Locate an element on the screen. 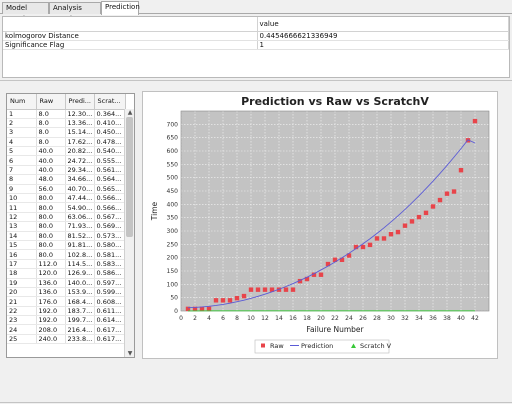 The image size is (512, 404). column-header: Raw is located at coordinates (51, 102).